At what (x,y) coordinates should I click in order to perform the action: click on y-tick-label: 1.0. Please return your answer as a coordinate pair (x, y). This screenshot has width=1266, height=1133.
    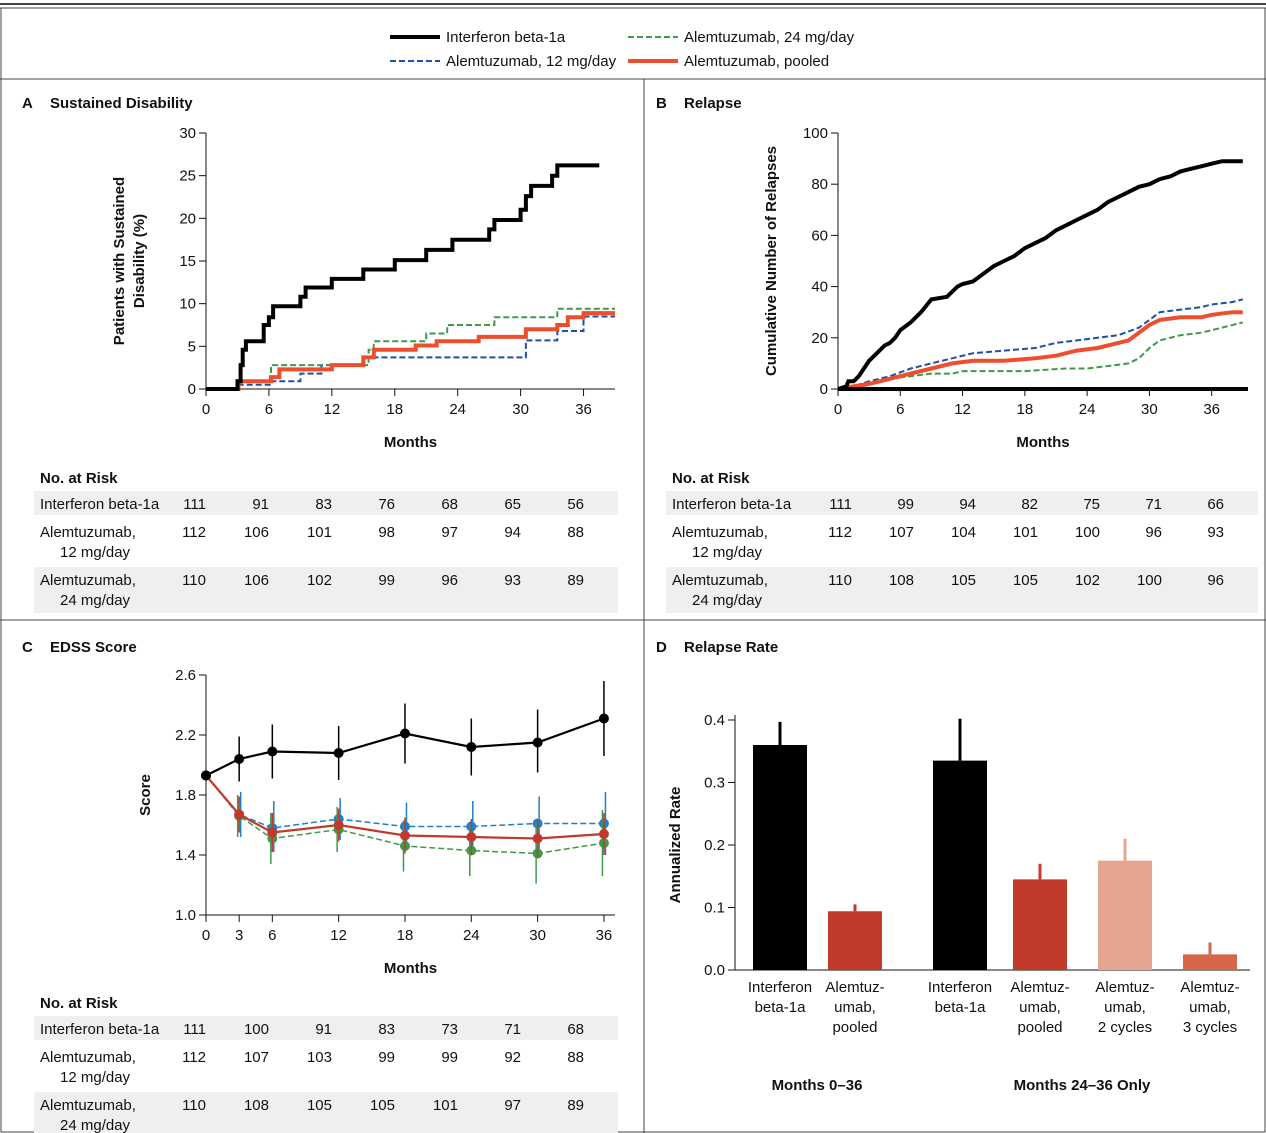
    Looking at the image, I should click on (185, 915).